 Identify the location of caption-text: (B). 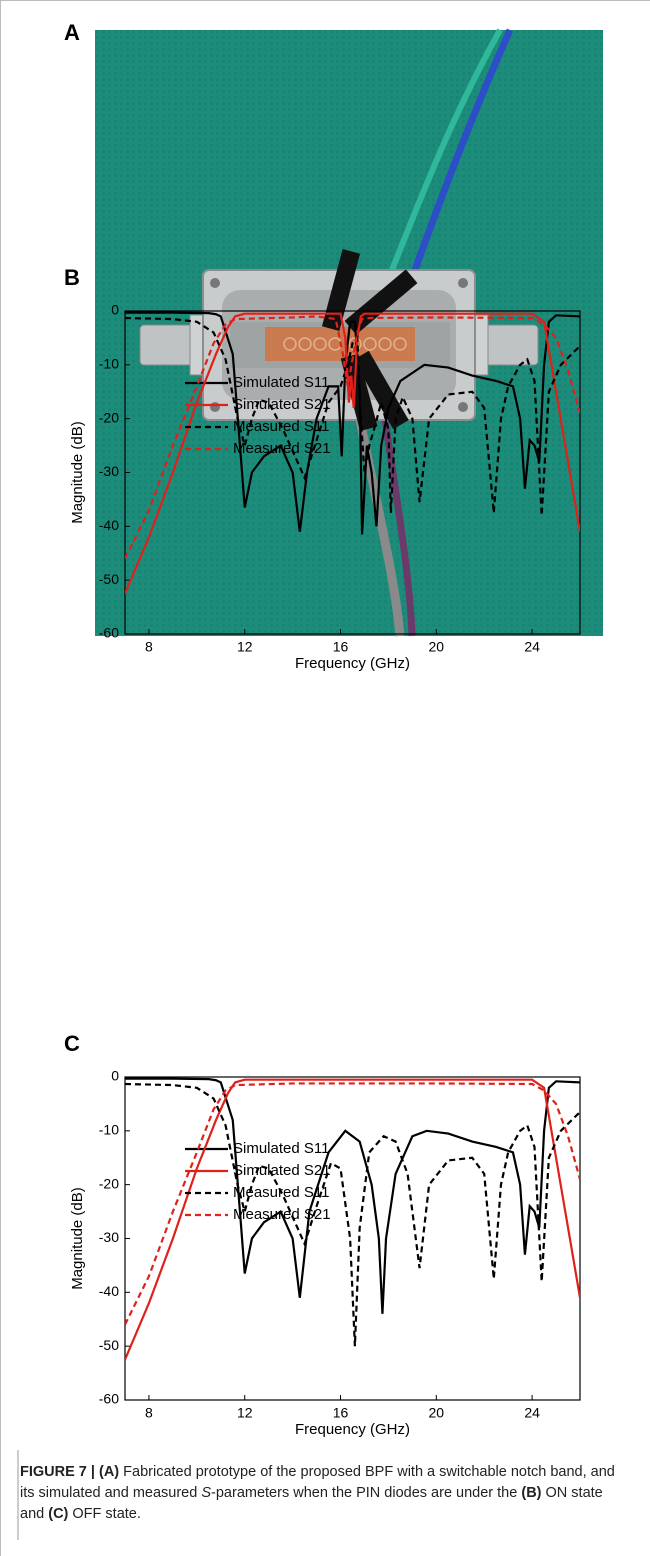
(531, 1493).